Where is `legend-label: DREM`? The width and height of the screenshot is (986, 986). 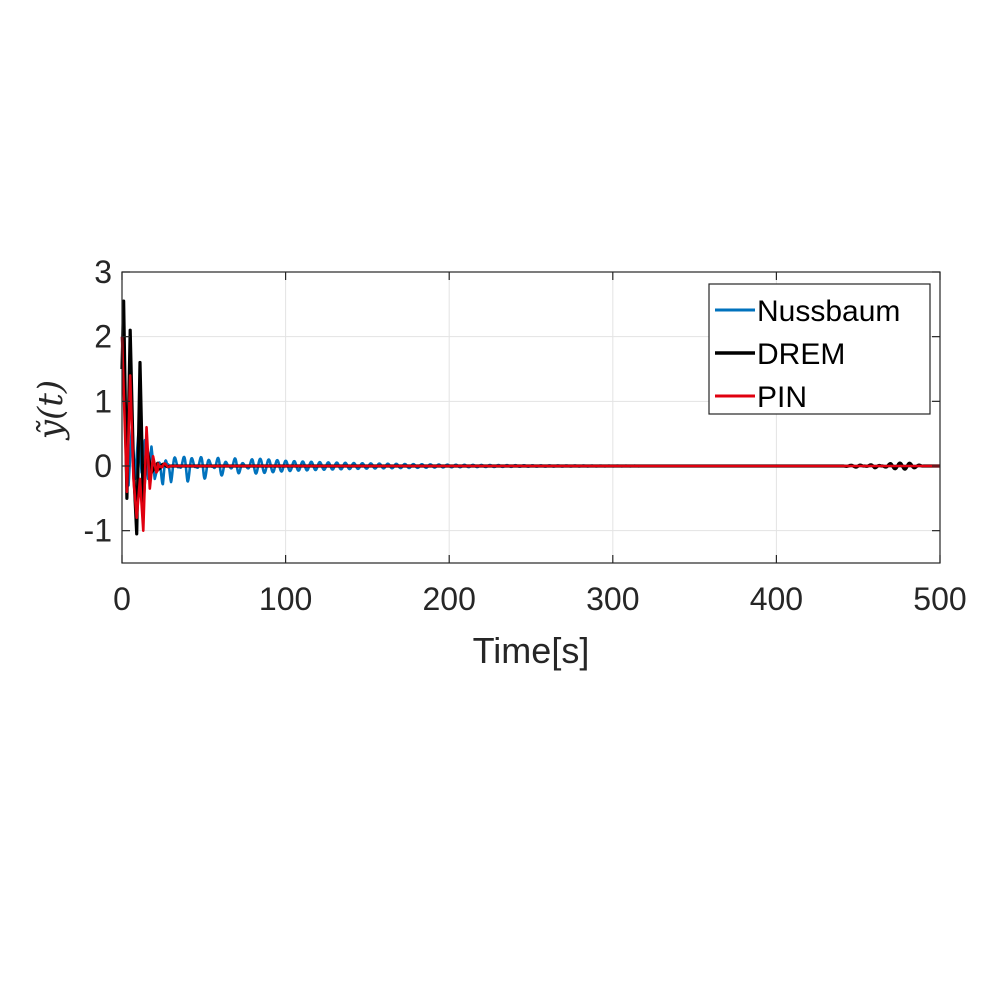 legend-label: DREM is located at coordinates (801, 354).